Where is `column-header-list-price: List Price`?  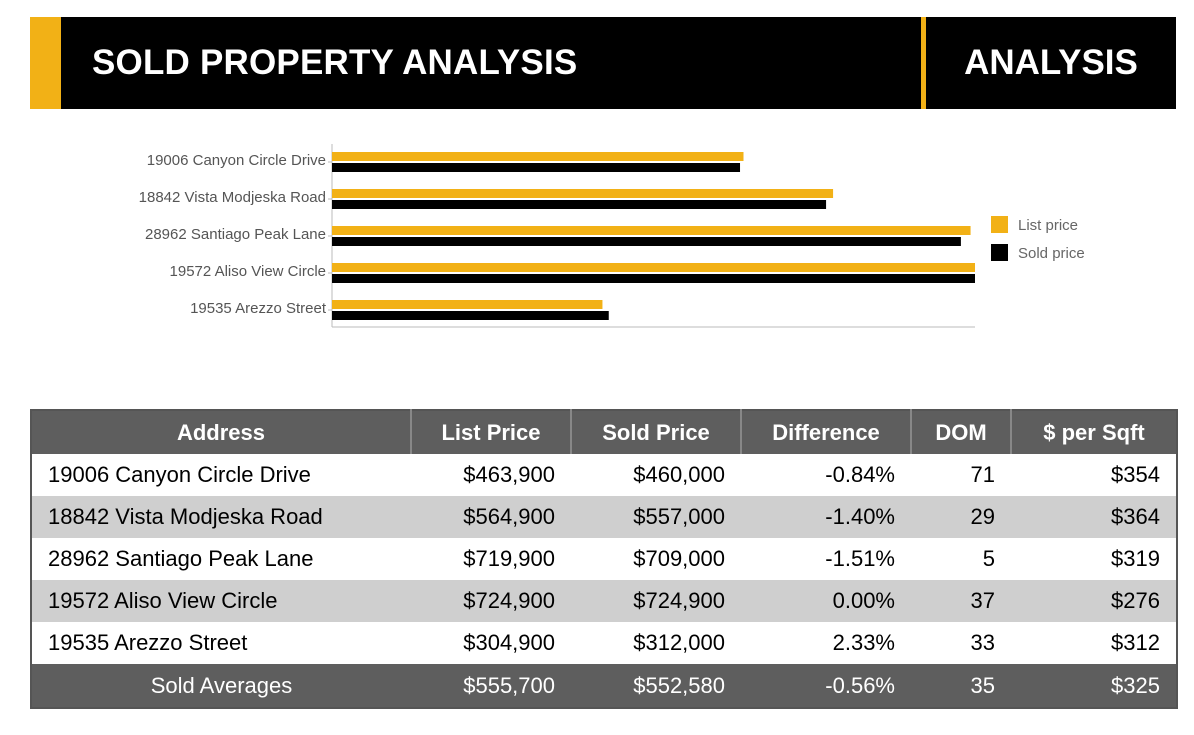 column-header-list-price: List Price is located at coordinates (490, 432).